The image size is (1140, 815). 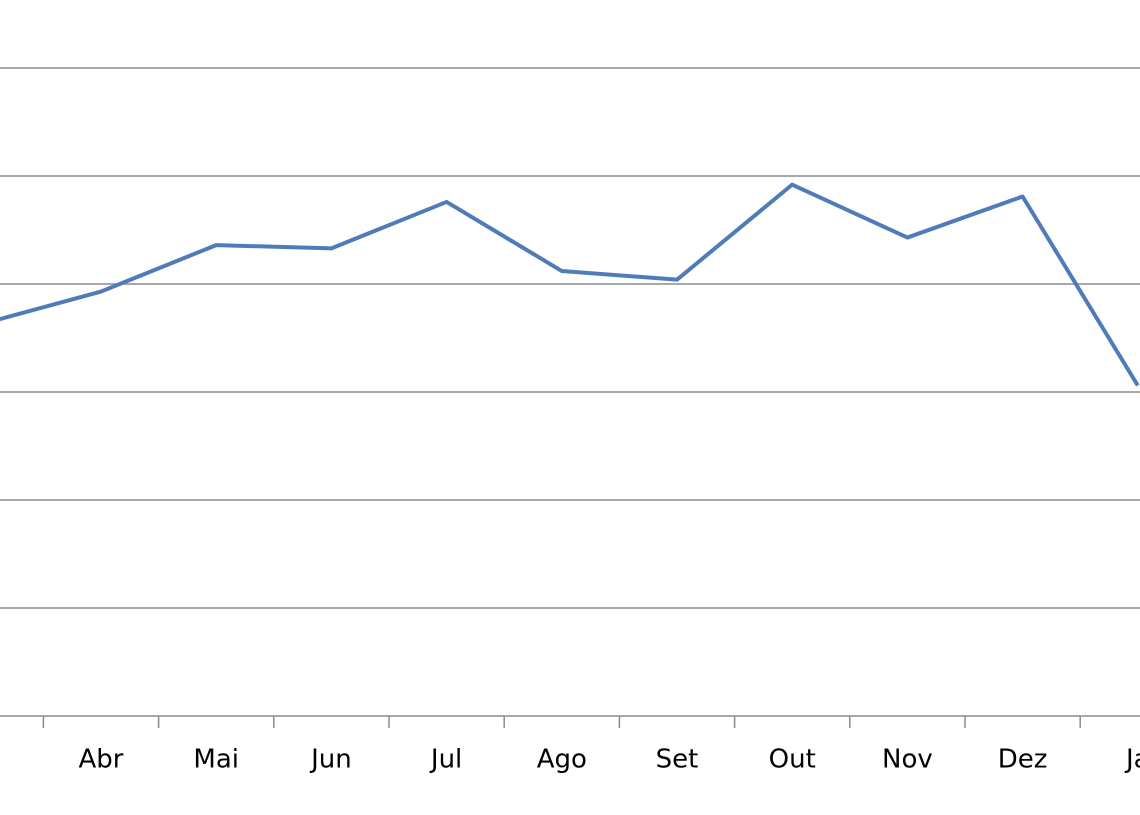 I want to click on x-tick-label: Nov, so click(x=907, y=760).